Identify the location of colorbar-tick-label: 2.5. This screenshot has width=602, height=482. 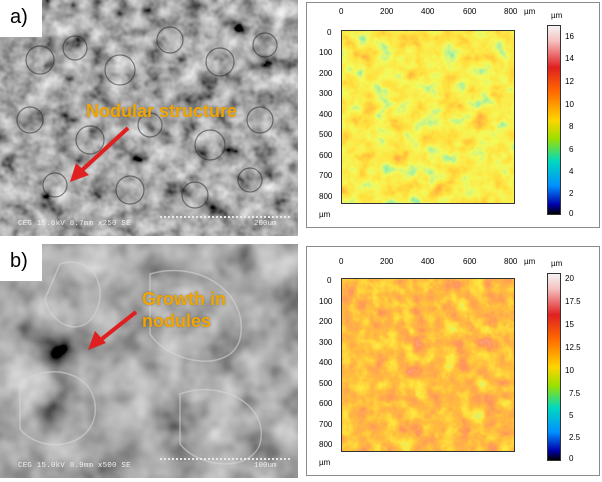
(575, 437).